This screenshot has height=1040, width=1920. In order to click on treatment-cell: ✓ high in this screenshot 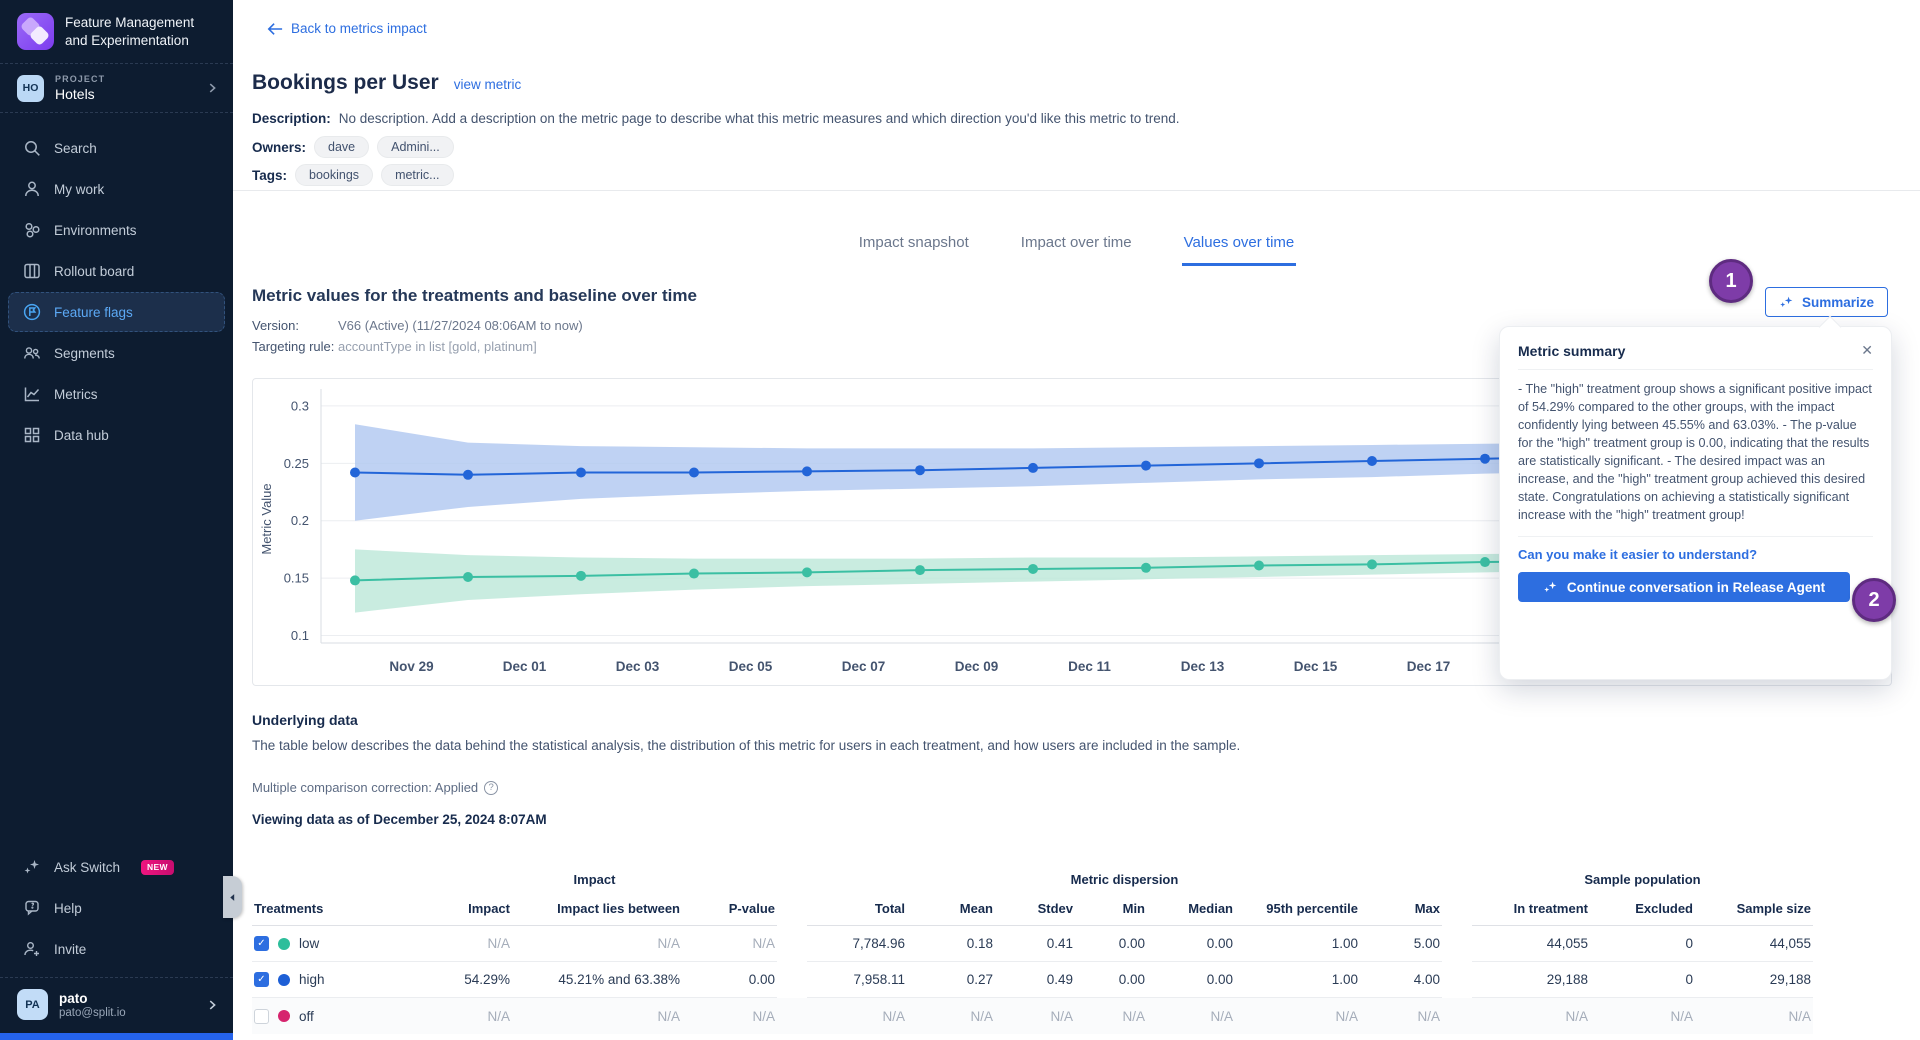, I will do `click(332, 980)`.